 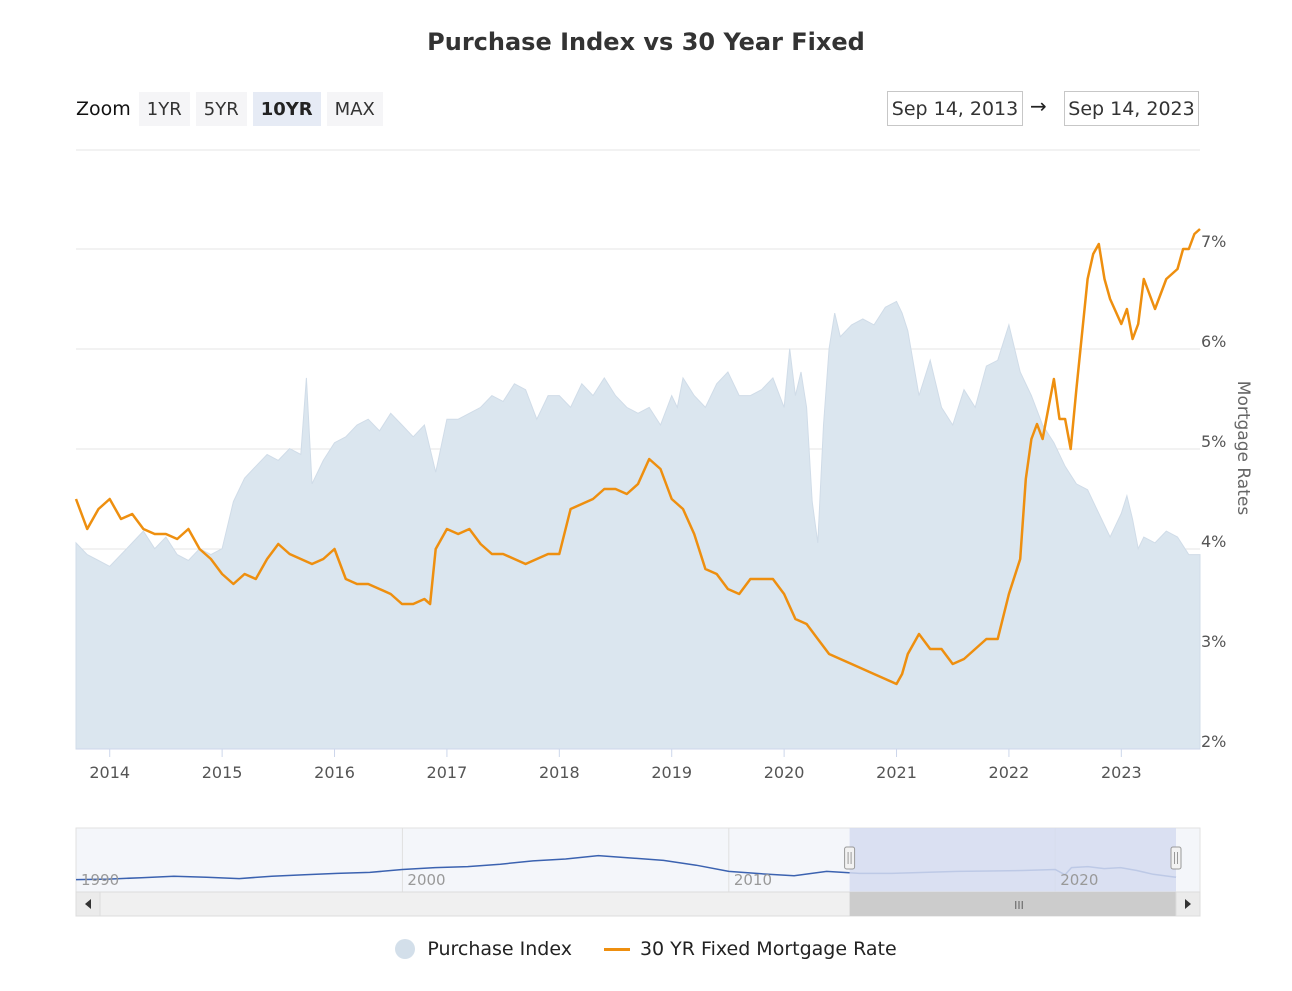 I want to click on scroll-right-arrow-icon, so click(x=1188, y=904).